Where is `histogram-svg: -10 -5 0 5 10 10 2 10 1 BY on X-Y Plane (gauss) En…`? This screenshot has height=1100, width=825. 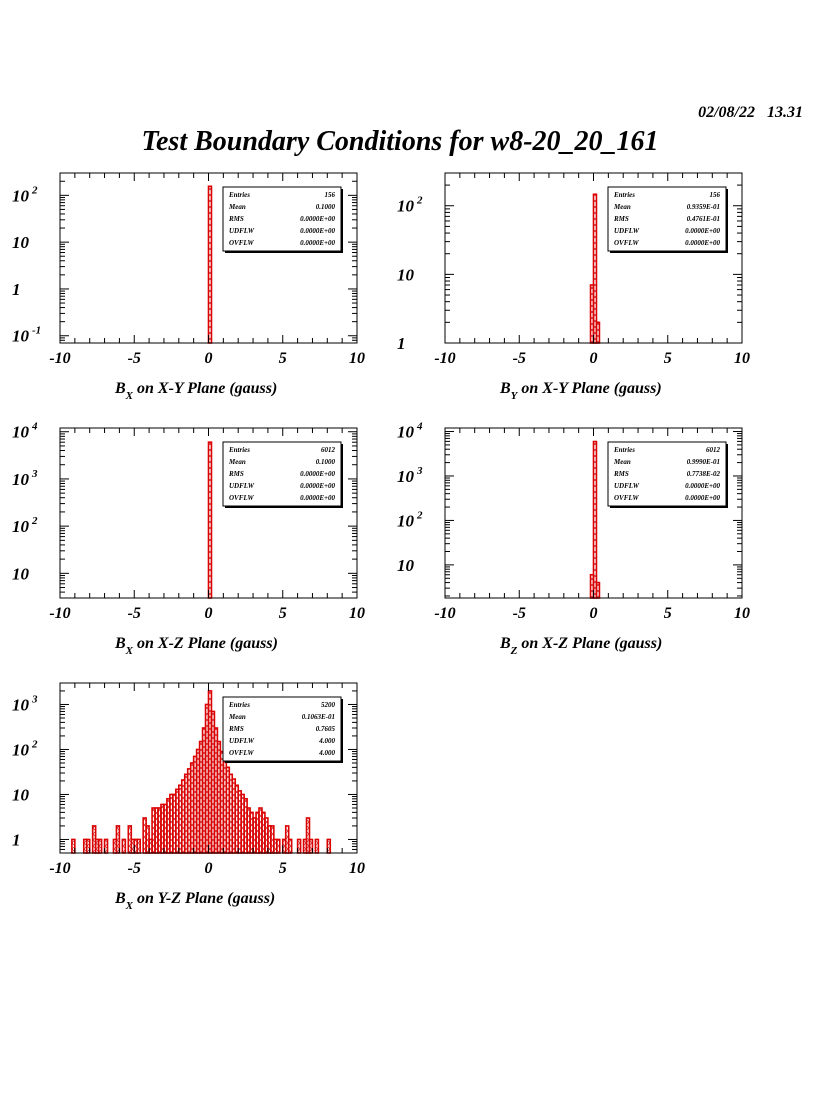 histogram-svg: -10 -5 0 5 10 10 2 10 1 BY on X-Y Plane (gauss) En… is located at coordinates (573, 287).